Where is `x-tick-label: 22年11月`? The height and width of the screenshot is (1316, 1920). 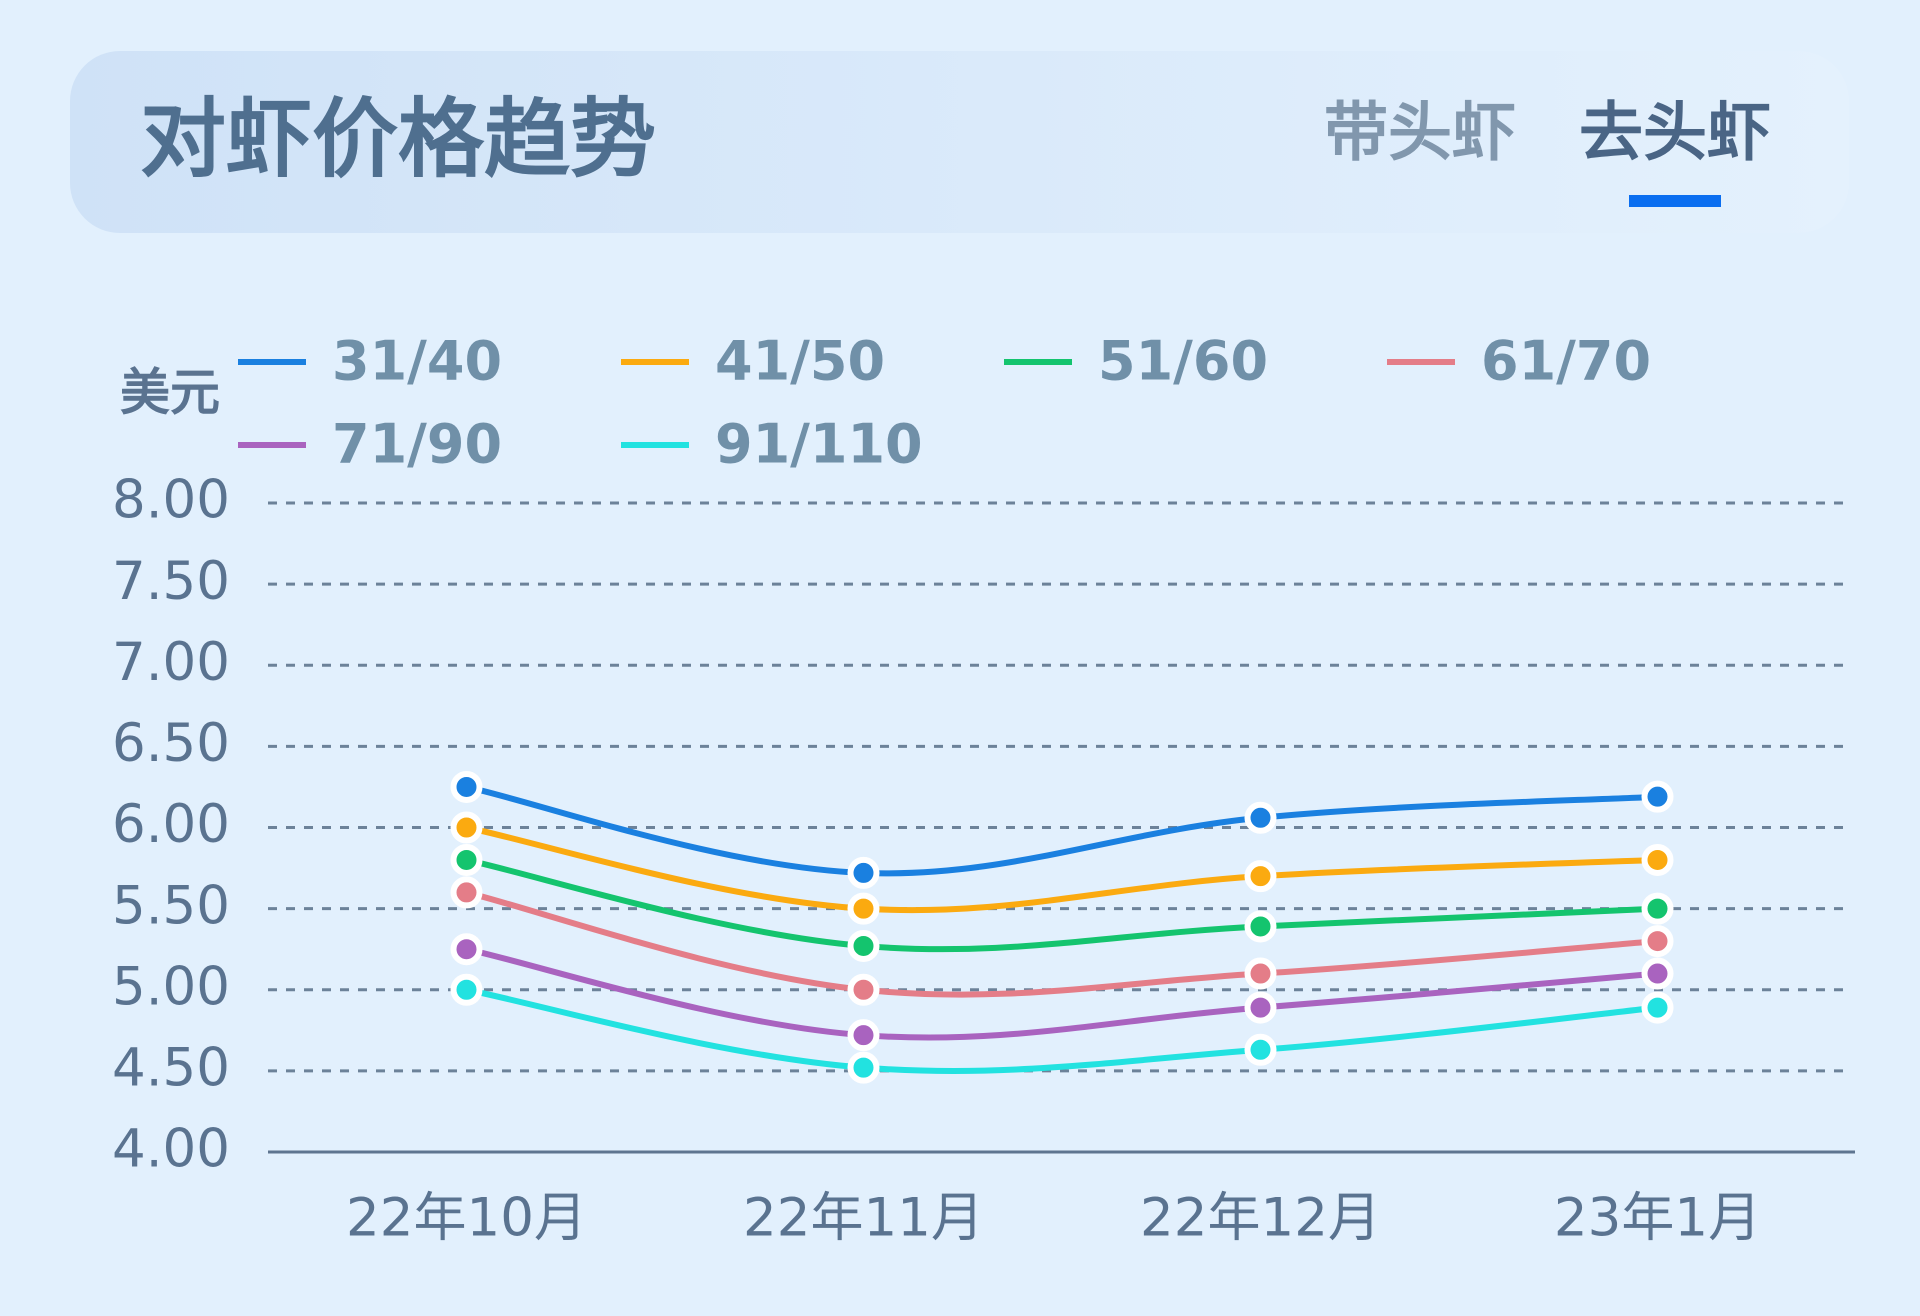
x-tick-label: 22年11月 is located at coordinates (863, 1218).